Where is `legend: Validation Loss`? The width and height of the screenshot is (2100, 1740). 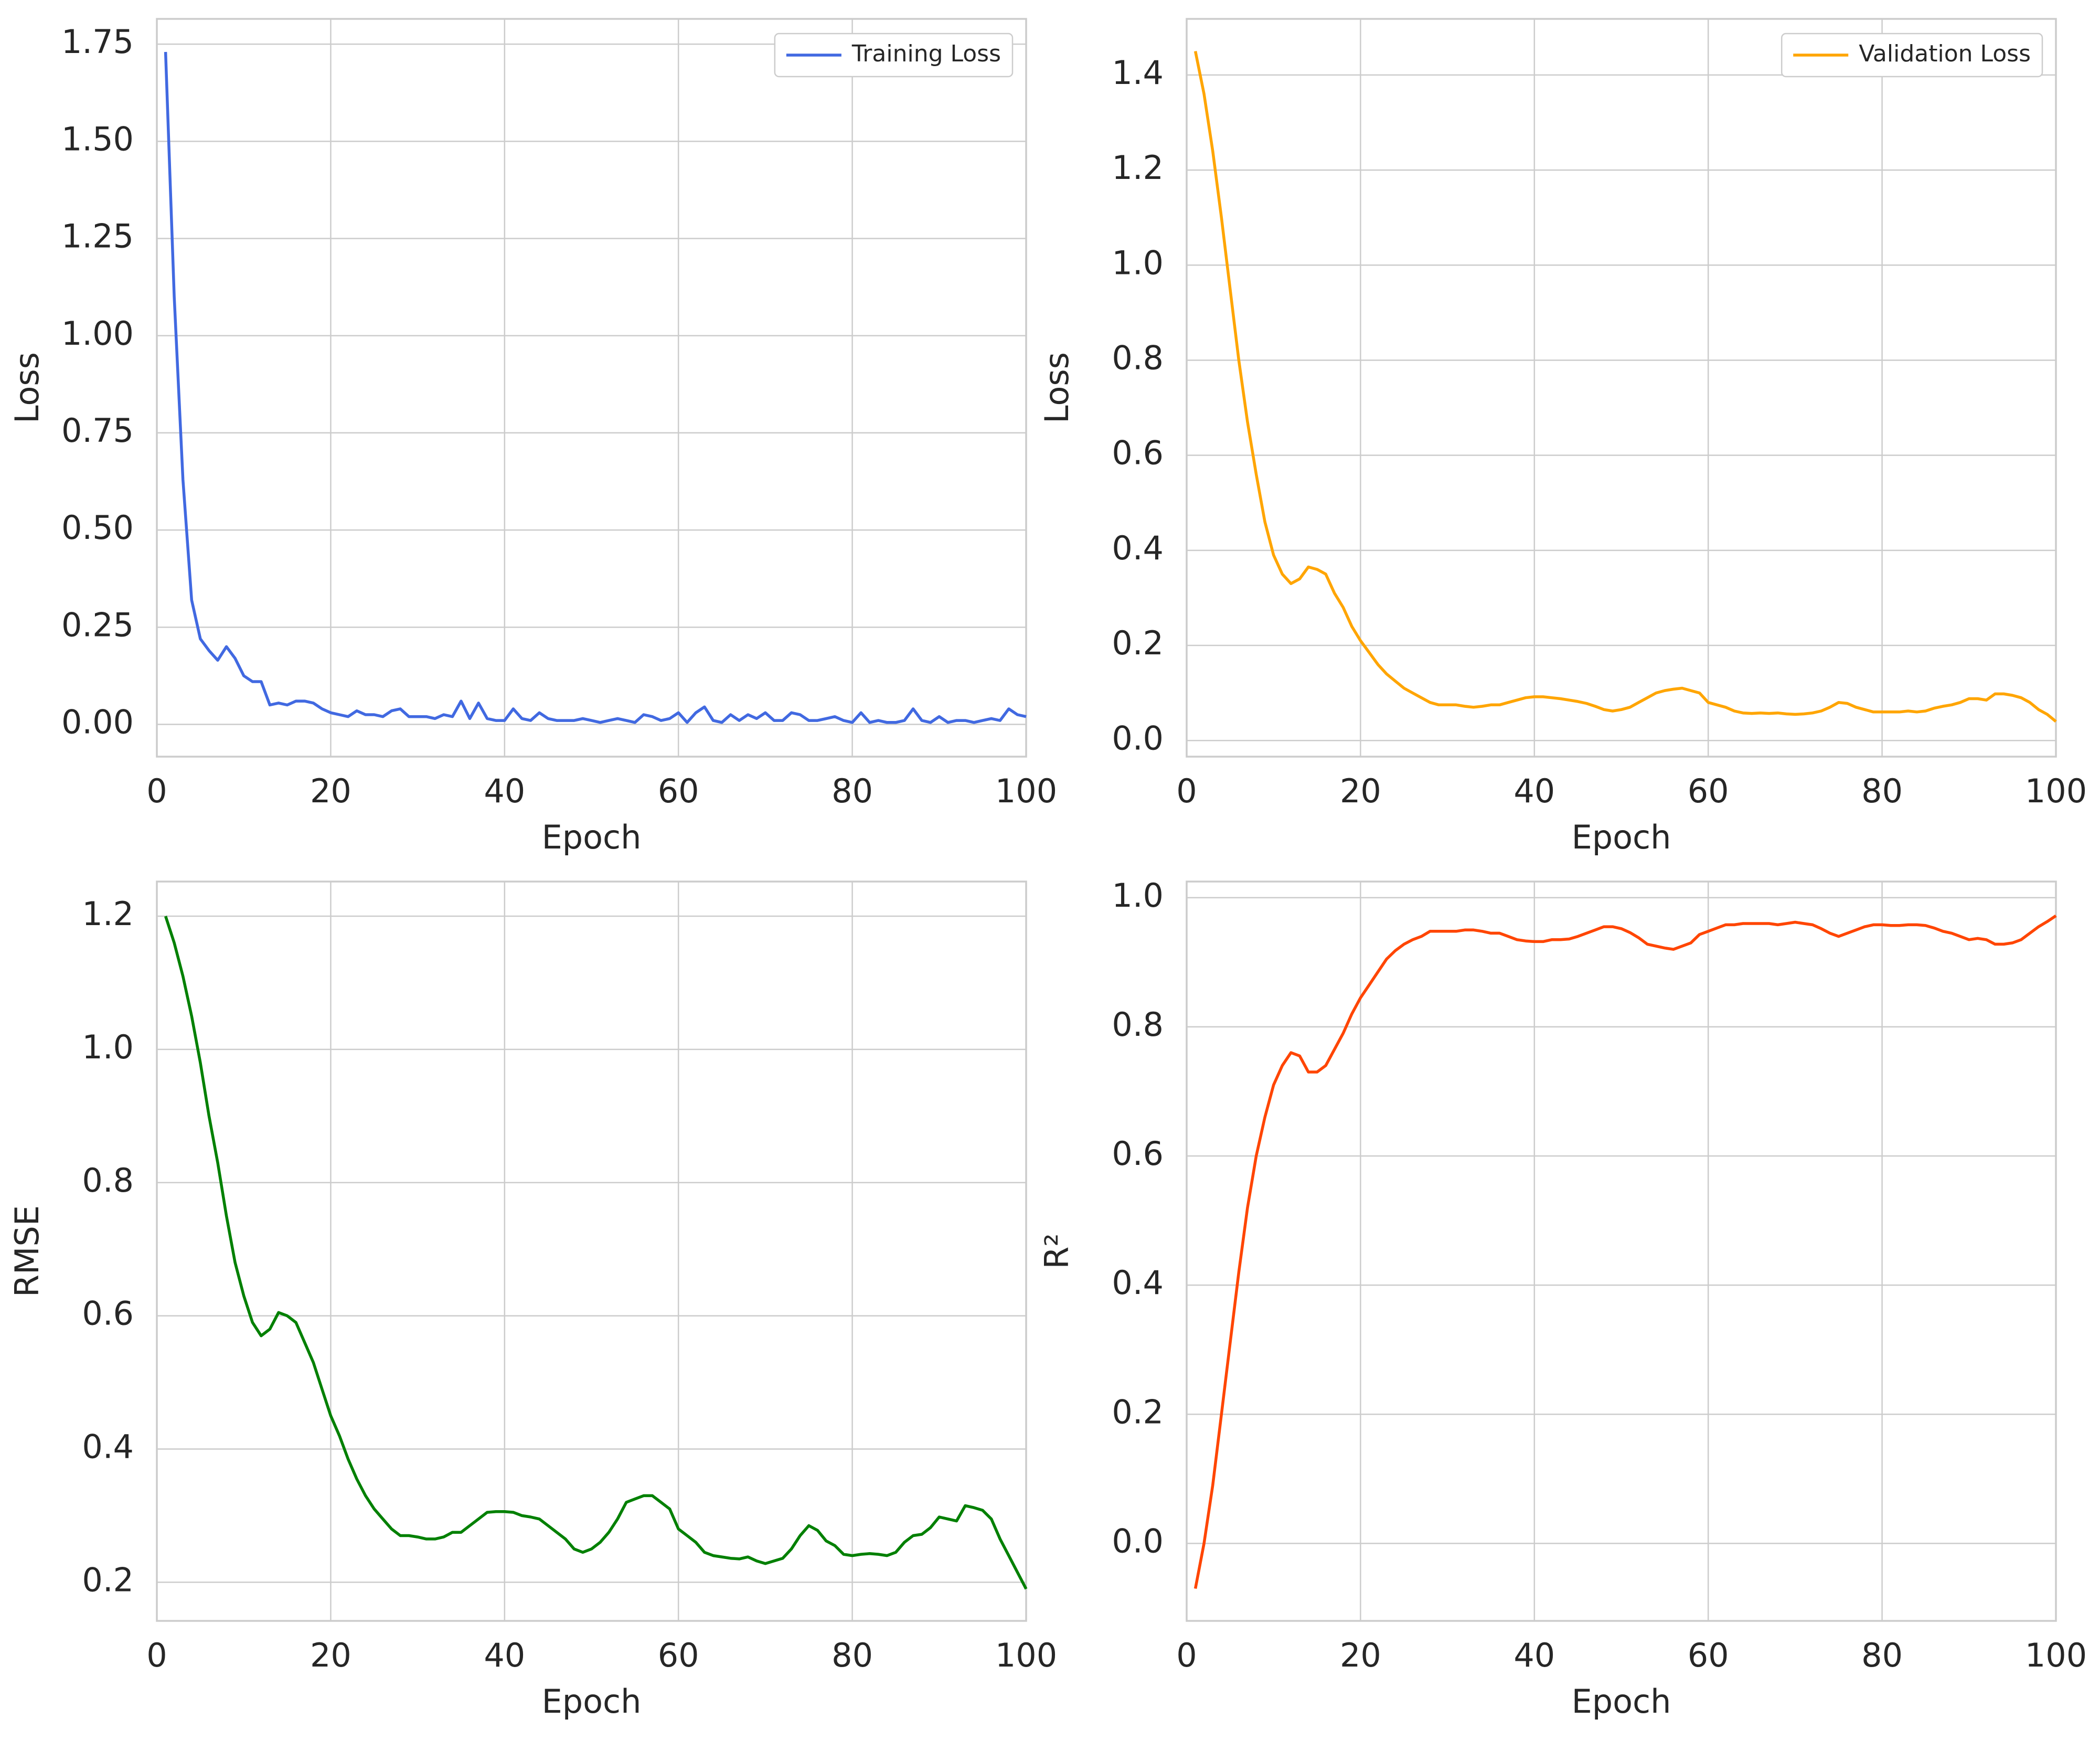
legend: Validation Loss is located at coordinates (1912, 56).